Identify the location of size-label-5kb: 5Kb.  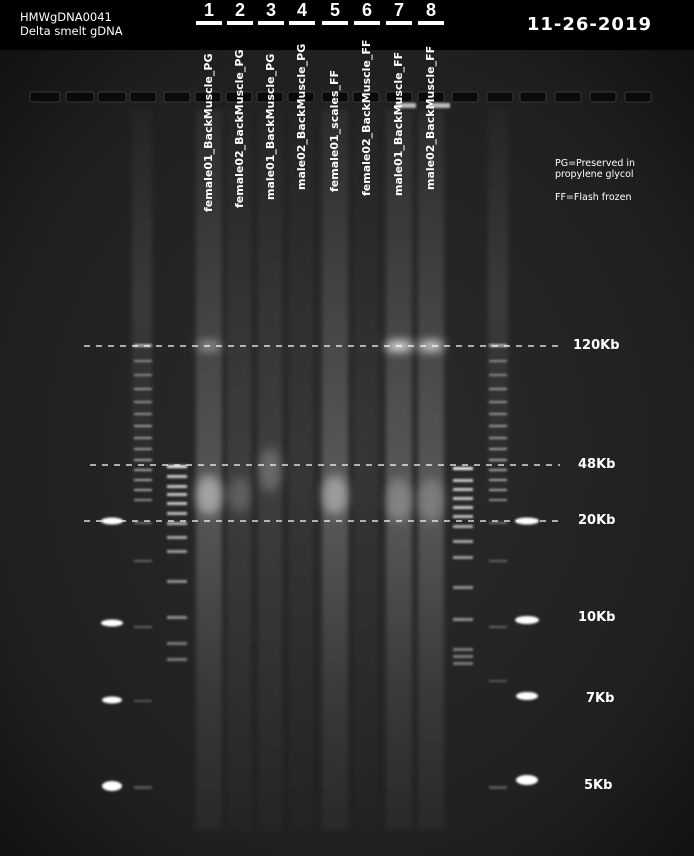
(598, 785).